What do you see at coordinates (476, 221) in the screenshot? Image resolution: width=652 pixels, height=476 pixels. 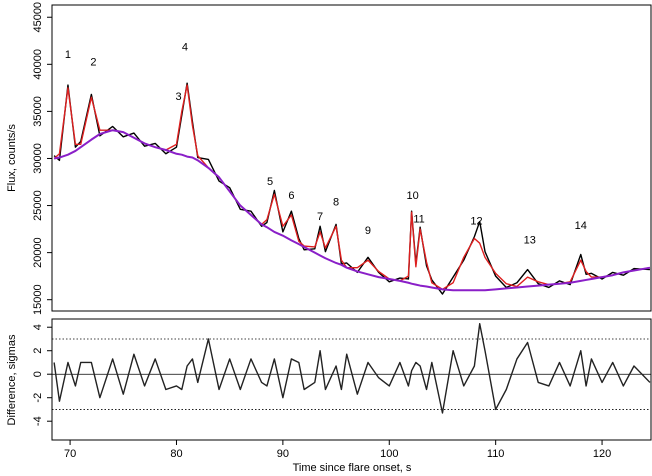 I see `peak-label: 12` at bounding box center [476, 221].